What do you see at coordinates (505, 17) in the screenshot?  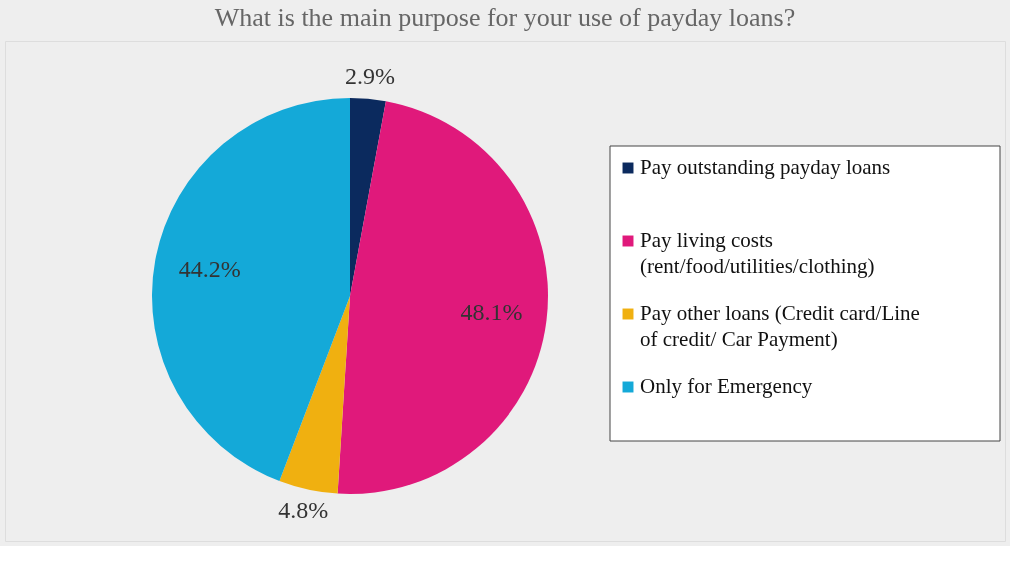 I see `chart-title: What is the main purpose for your use of payday loans?` at bounding box center [505, 17].